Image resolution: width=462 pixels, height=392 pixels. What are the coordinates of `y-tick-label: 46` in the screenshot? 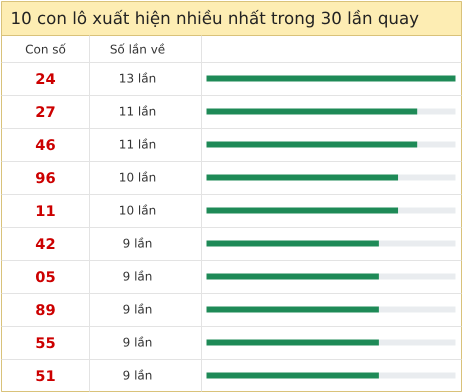 It's located at (45, 145).